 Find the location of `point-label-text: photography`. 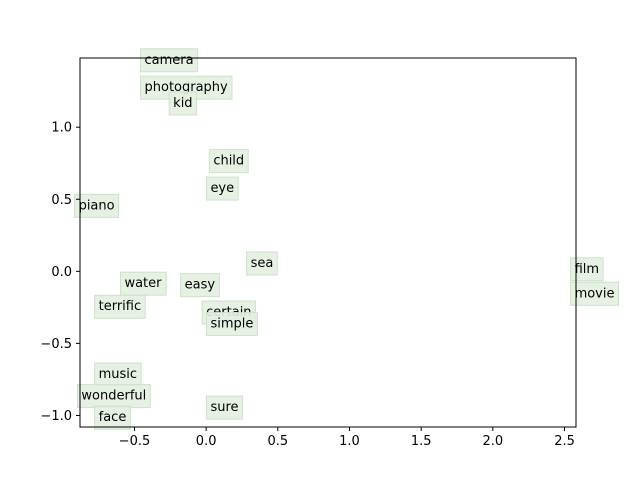

point-label-text: photography is located at coordinates (187, 87).